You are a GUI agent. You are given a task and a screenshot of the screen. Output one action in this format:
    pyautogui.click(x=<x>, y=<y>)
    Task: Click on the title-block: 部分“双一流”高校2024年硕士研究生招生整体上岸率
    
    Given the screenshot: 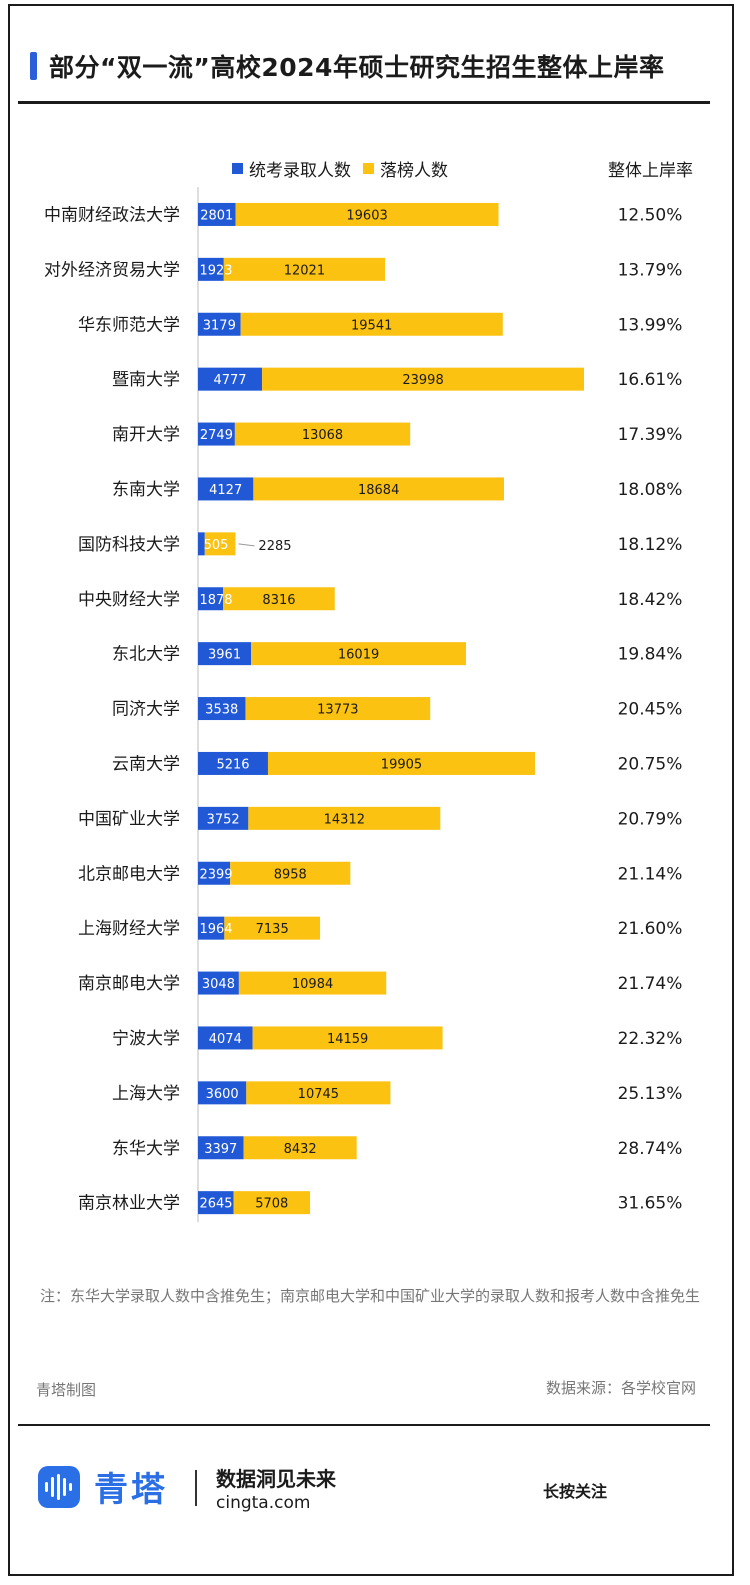 What is the action you would take?
    pyautogui.click(x=347, y=66)
    